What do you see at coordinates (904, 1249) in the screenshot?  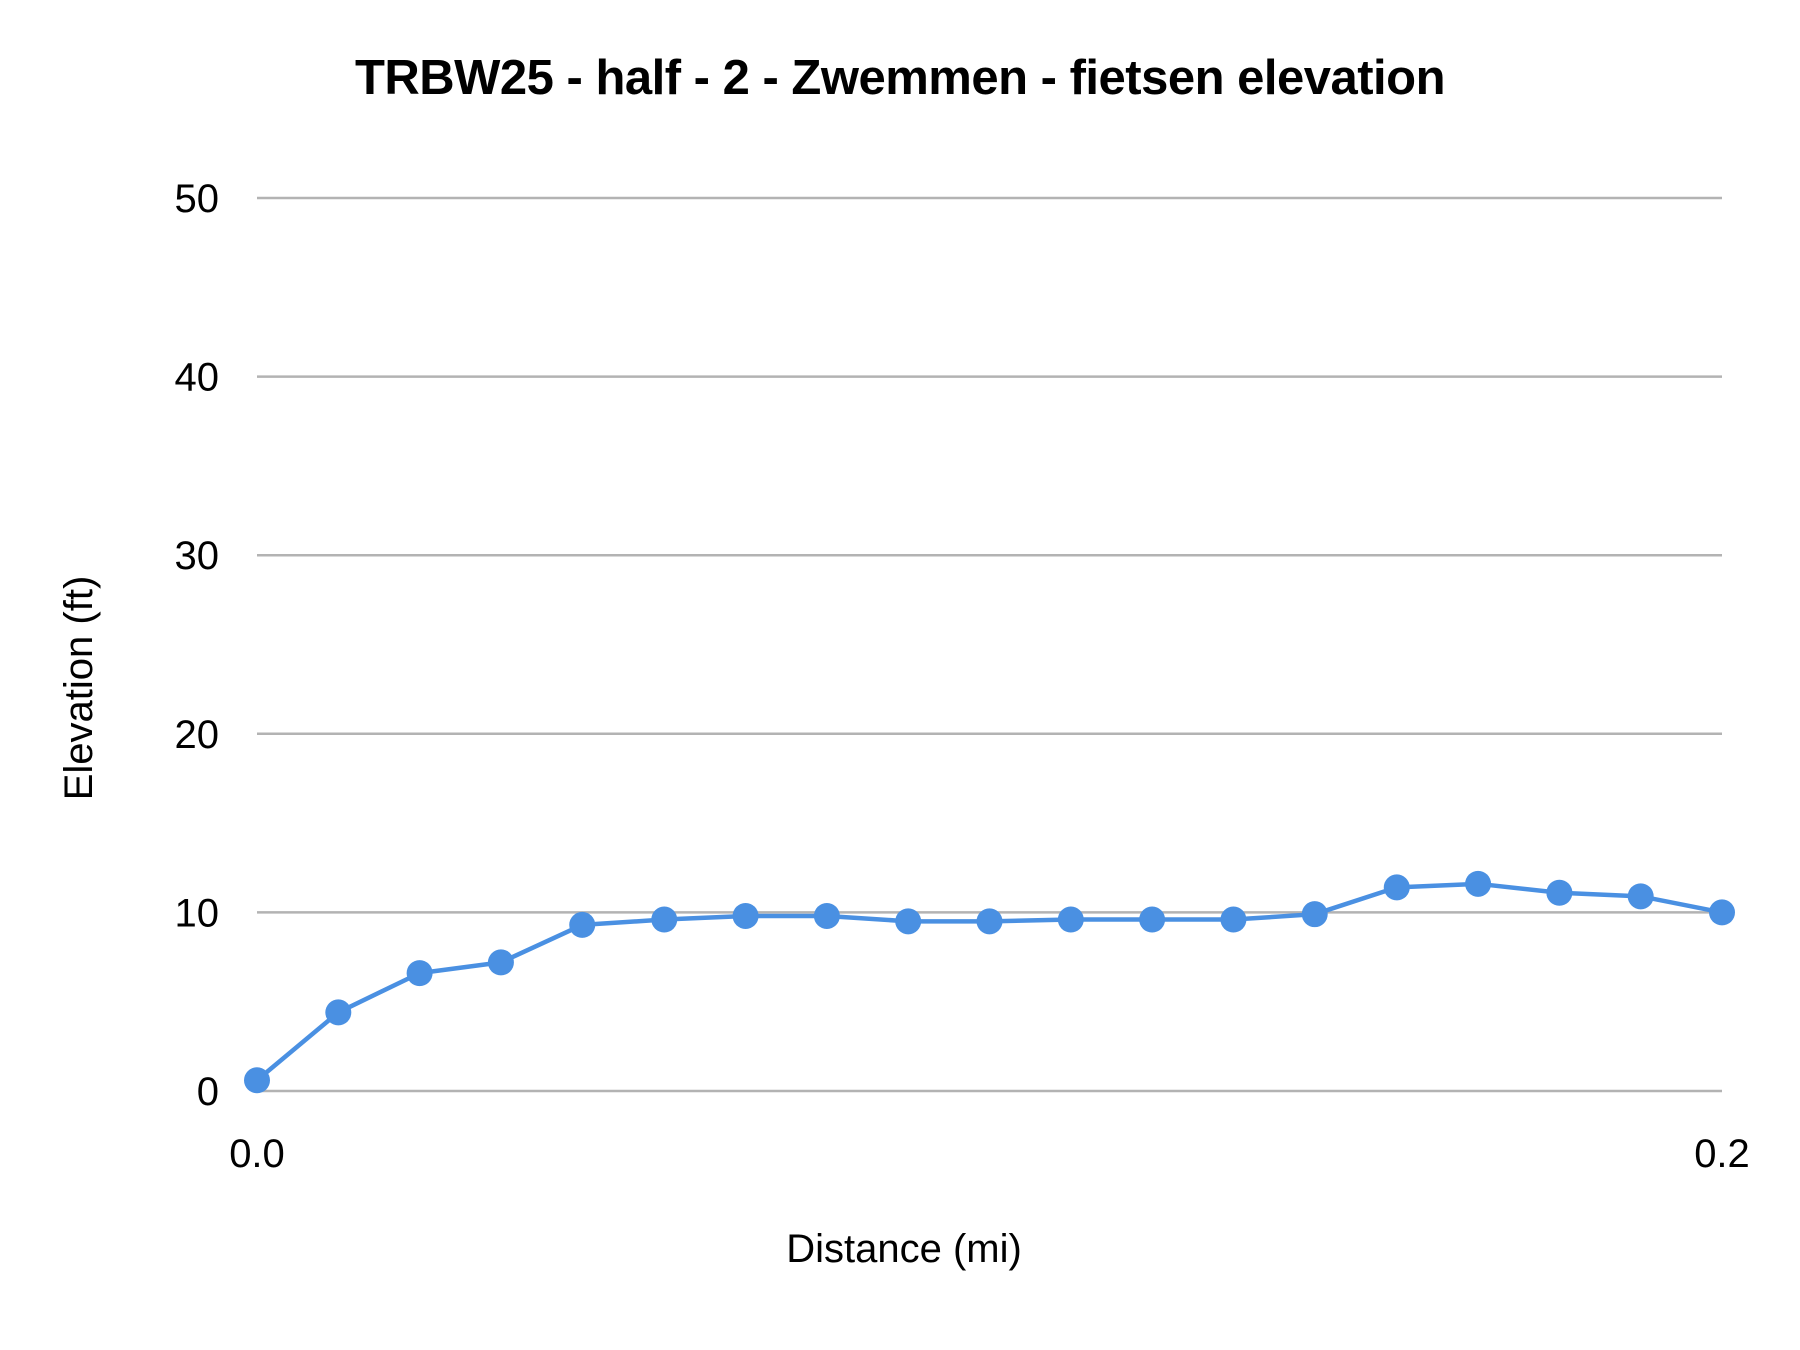 I see `x-axis-title: Distance (mi)` at bounding box center [904, 1249].